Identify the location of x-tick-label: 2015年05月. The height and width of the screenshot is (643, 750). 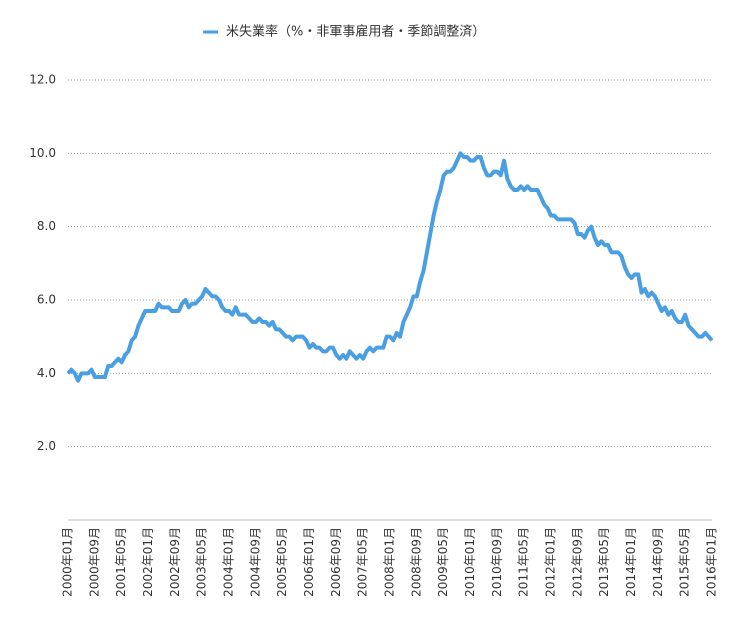
(685, 562).